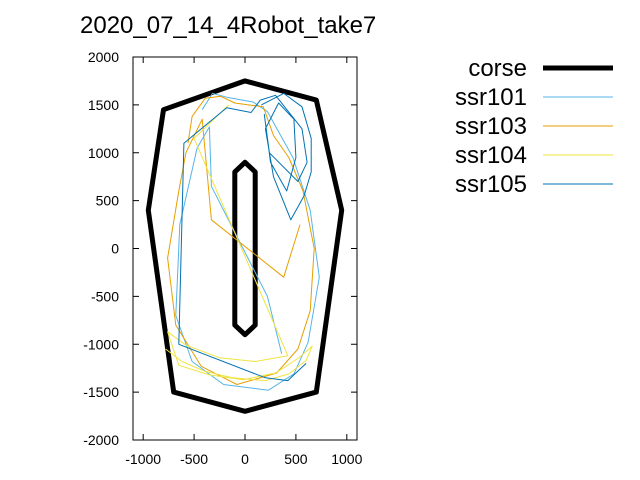 The image size is (640, 480). I want to click on y-tick-label: 1000, so click(103, 153).